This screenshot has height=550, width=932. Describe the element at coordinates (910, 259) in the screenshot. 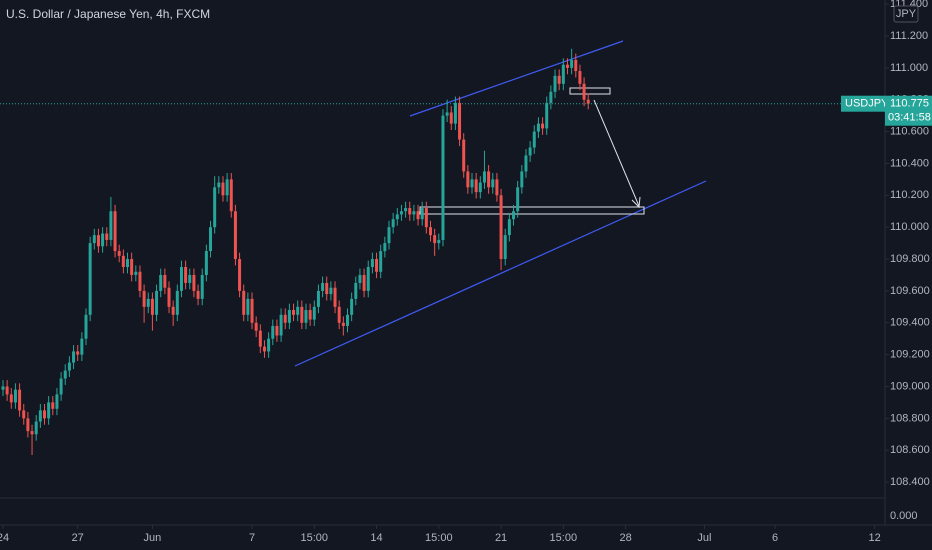

I see `y-tick-label: 109.800` at that location.